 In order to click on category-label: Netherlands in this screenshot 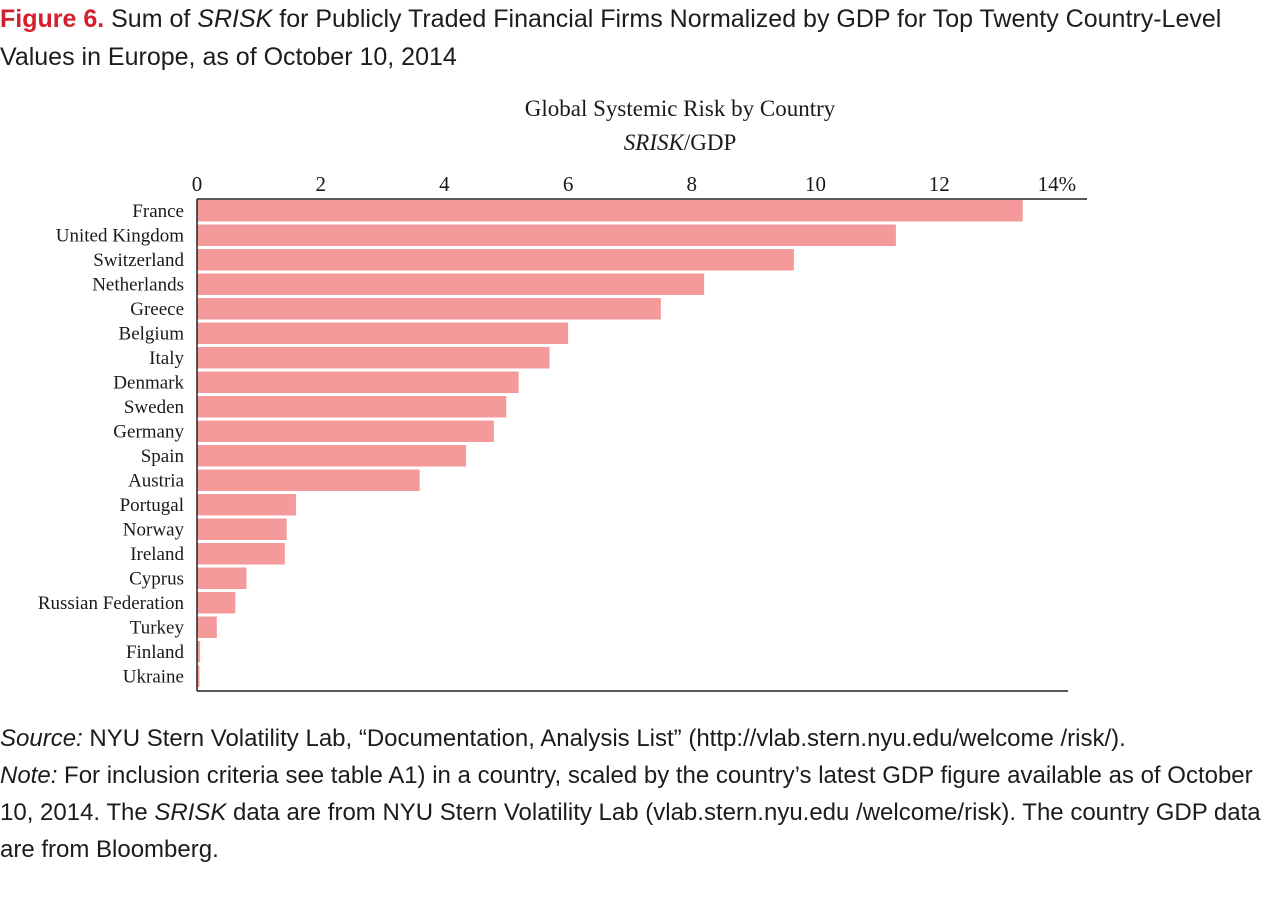, I will do `click(138, 284)`.